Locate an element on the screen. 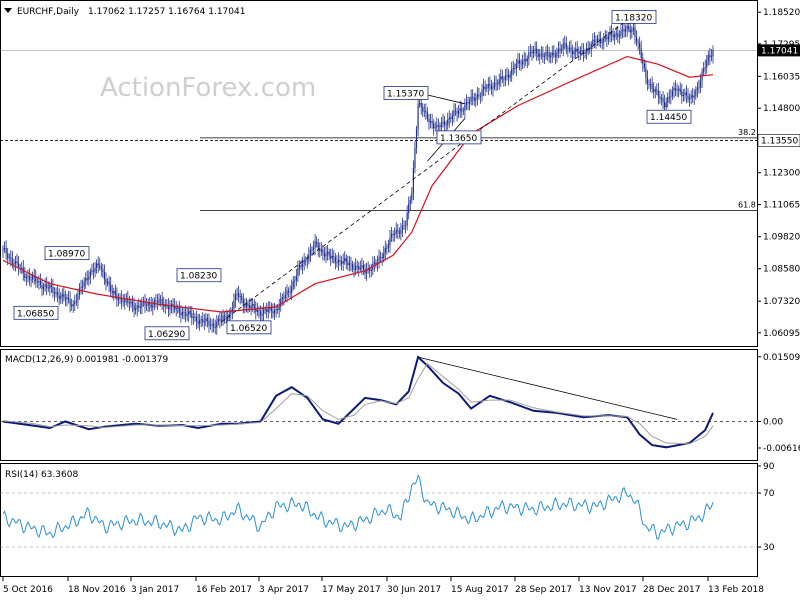  price-label: 1.06520 is located at coordinates (248, 329).